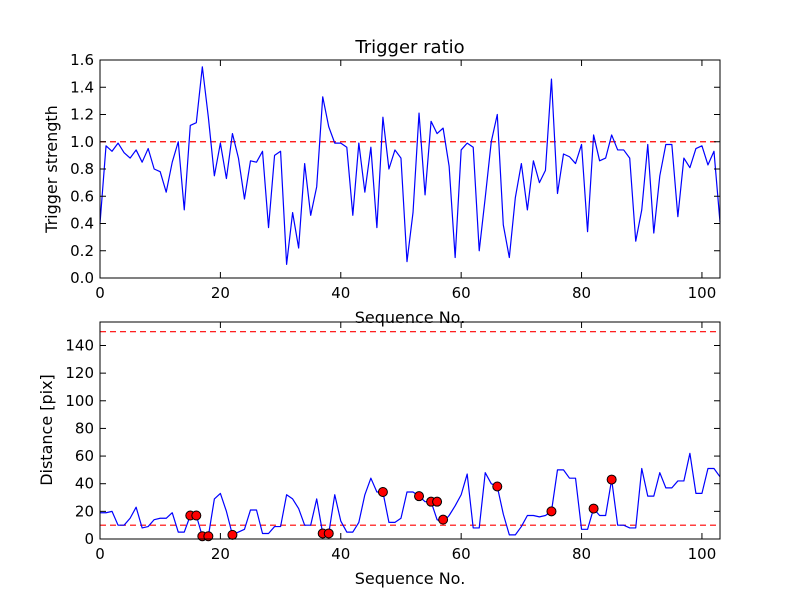 The width and height of the screenshot is (800, 600). What do you see at coordinates (82, 87) in the screenshot?
I see `y-tick-label: 1.4` at bounding box center [82, 87].